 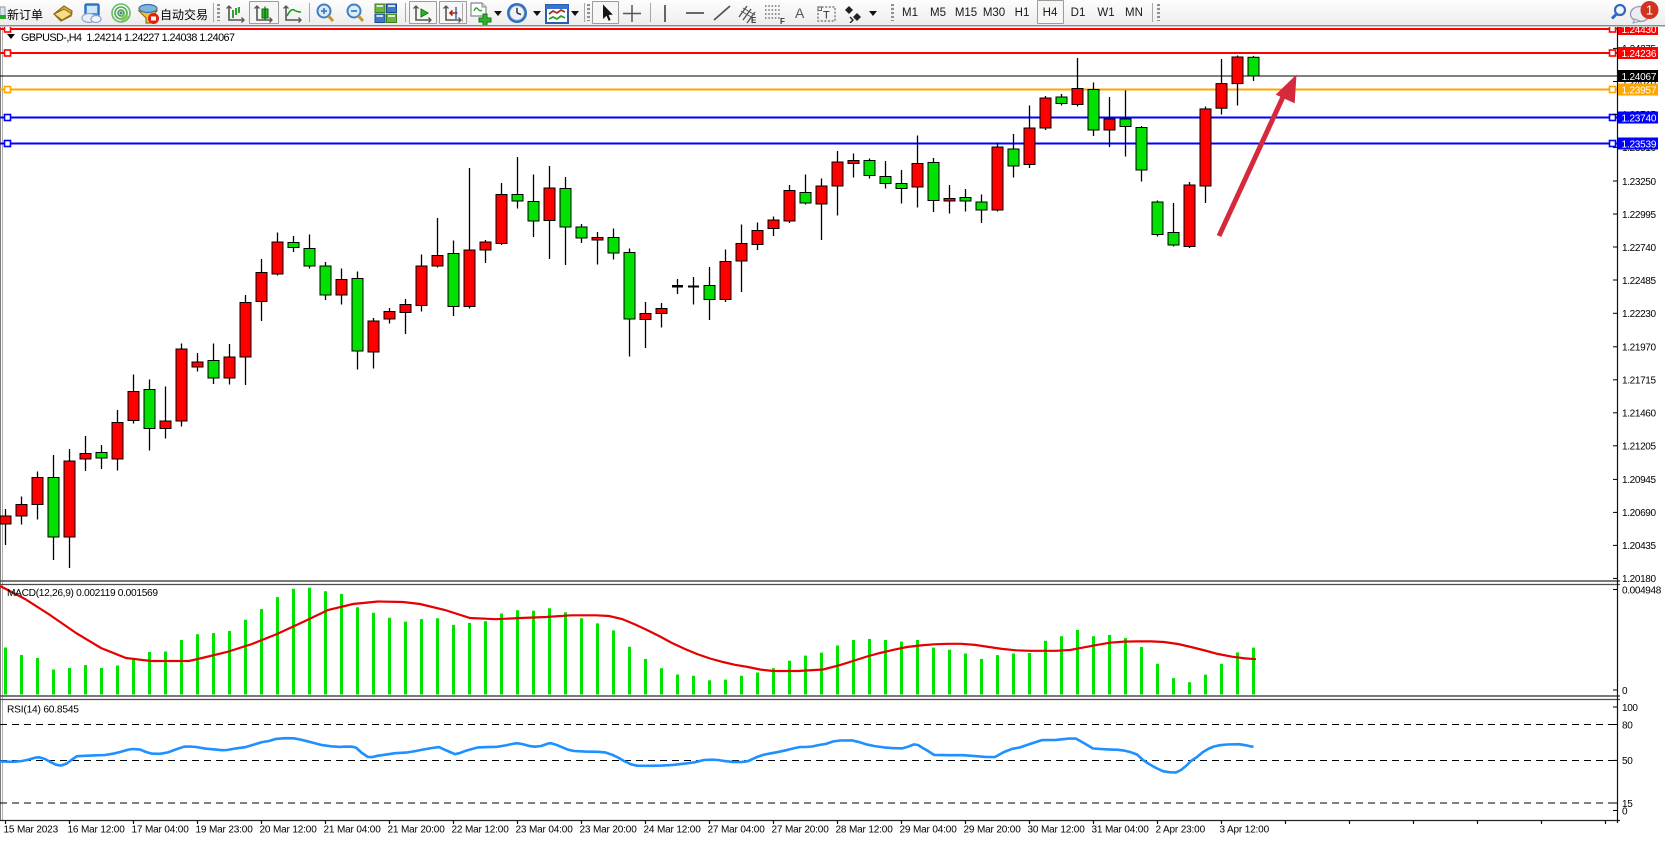 What do you see at coordinates (609, 830) in the screenshot?
I see `svg-text: 23 Mar 20:00` at bounding box center [609, 830].